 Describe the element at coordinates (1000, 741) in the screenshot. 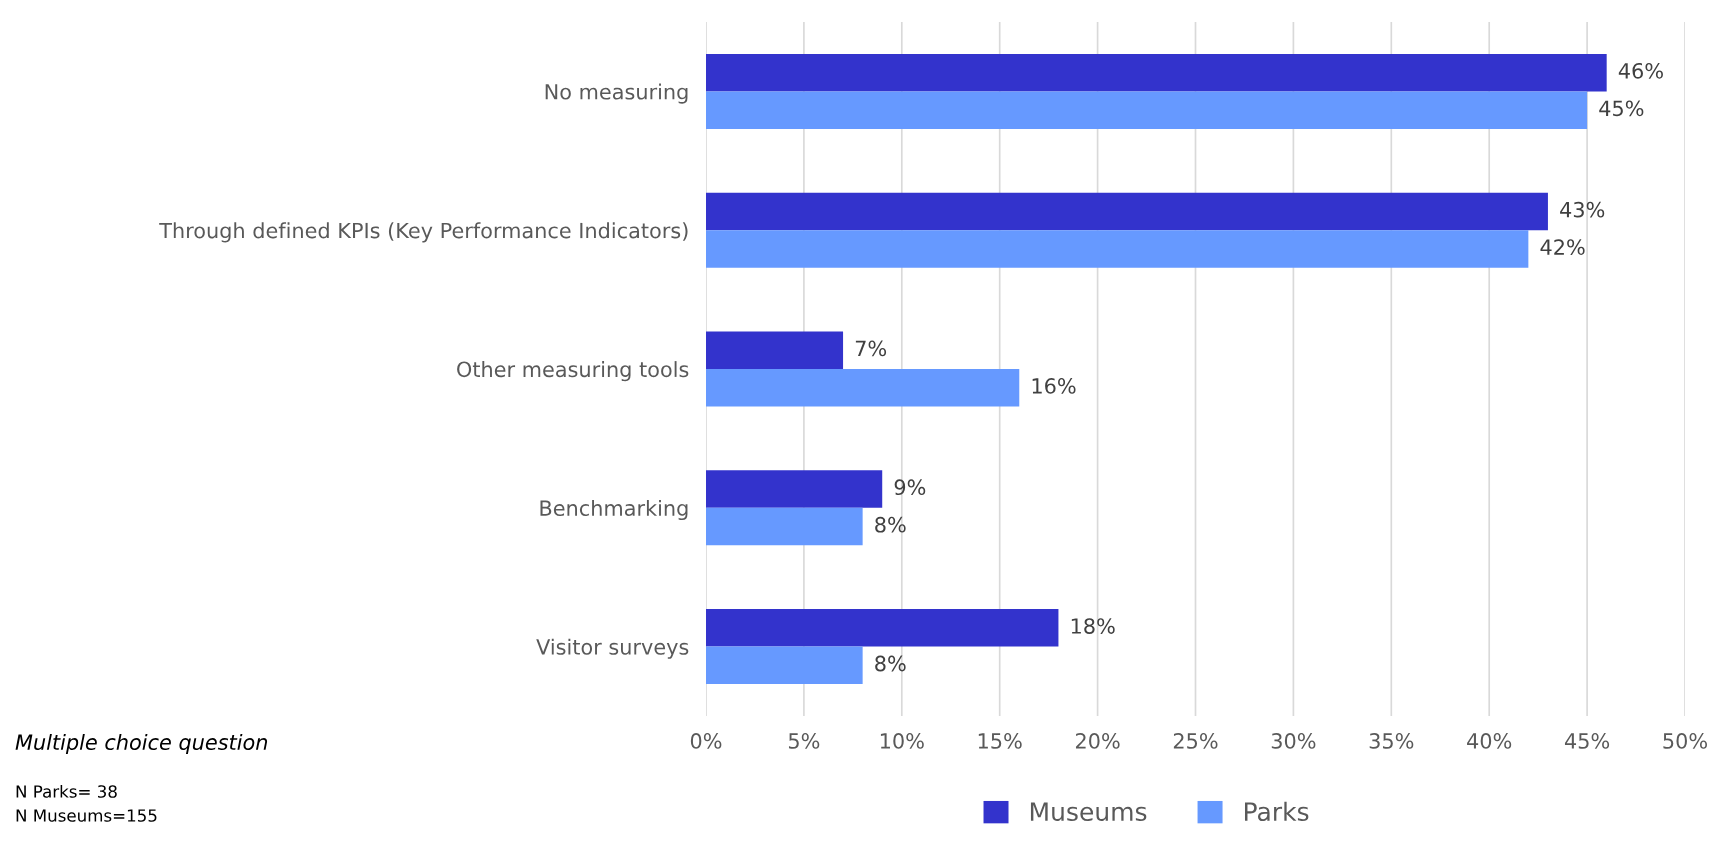

I see `x-tick-label: 15%` at that location.